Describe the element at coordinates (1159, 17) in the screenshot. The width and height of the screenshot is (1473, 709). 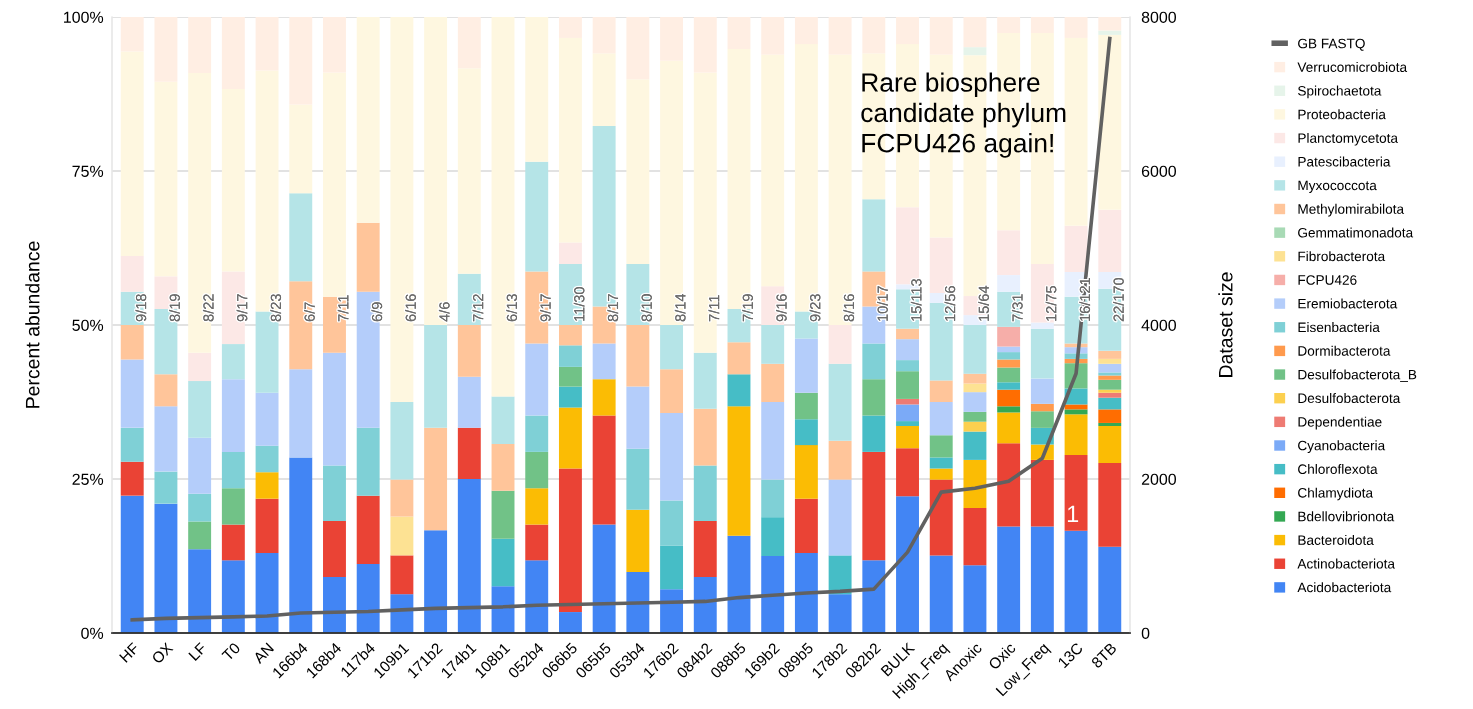
I see `y2-tick-label: 8000` at that location.